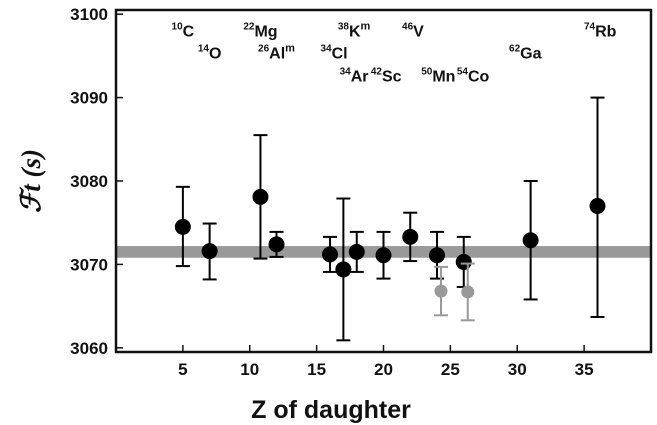 The width and height of the screenshot is (657, 425). I want to click on x-axis-title: Z of daughter, so click(331, 410).